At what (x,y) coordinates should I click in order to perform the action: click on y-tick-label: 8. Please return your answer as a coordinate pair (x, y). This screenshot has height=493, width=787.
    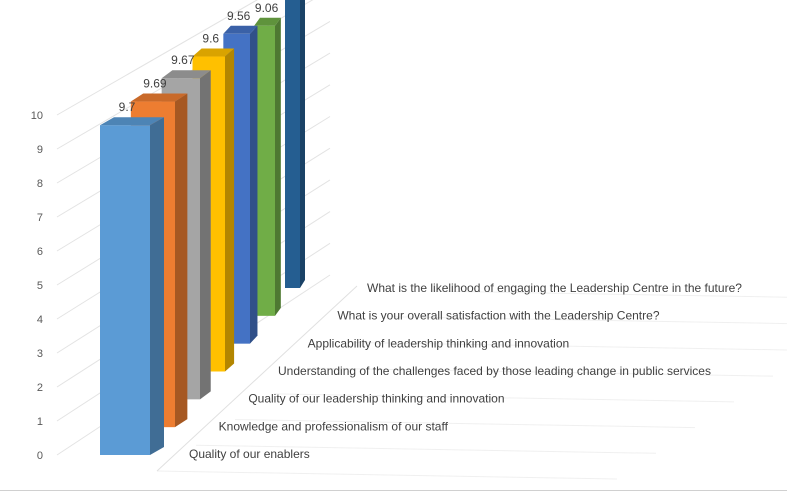
    Looking at the image, I should click on (40, 184).